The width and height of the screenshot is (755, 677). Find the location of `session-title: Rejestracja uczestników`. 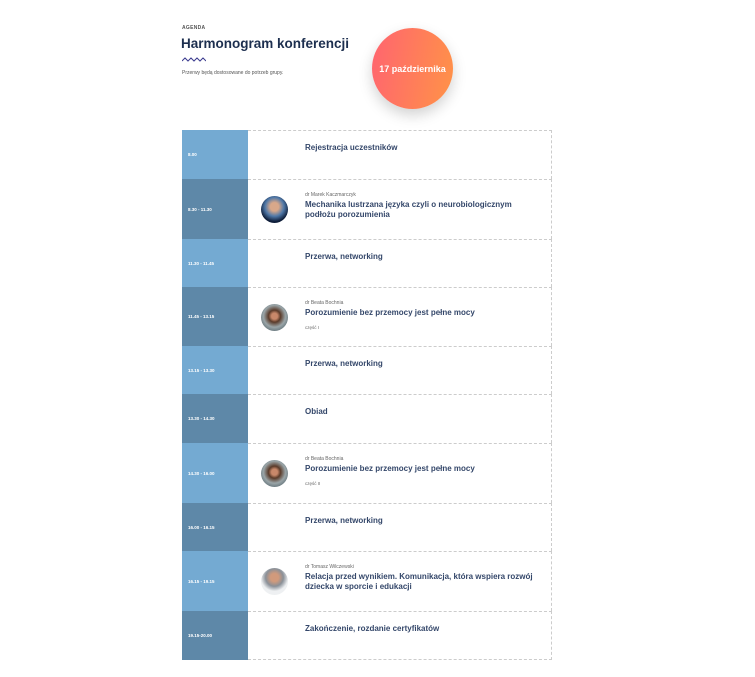

session-title: Rejestracja uczestników is located at coordinates (351, 147).